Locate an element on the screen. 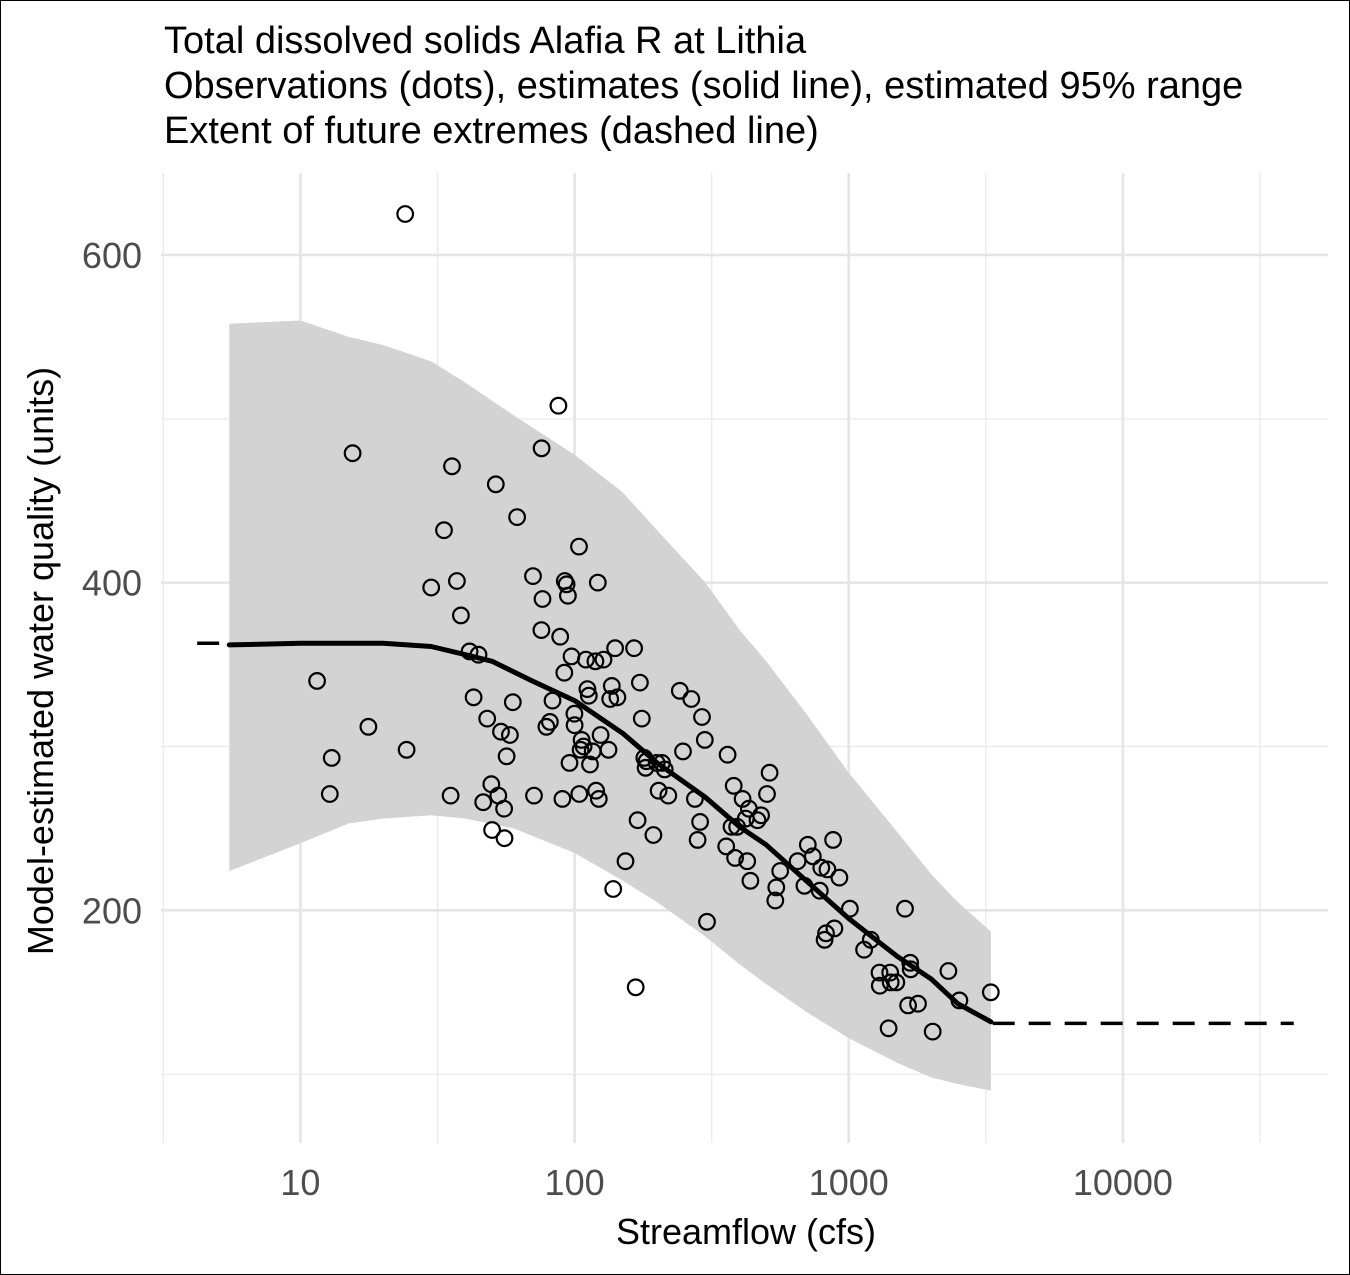 The image size is (1350, 1275). y-tick-label: 400 is located at coordinates (112, 583).